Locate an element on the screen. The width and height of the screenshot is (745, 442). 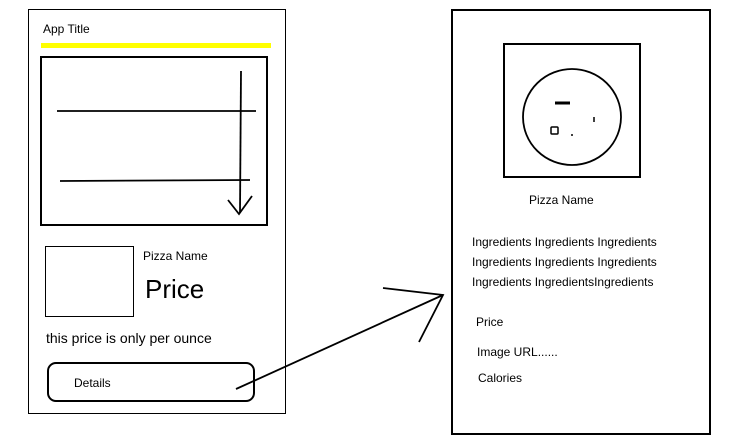
detail-calories: Calories is located at coordinates (500, 378).